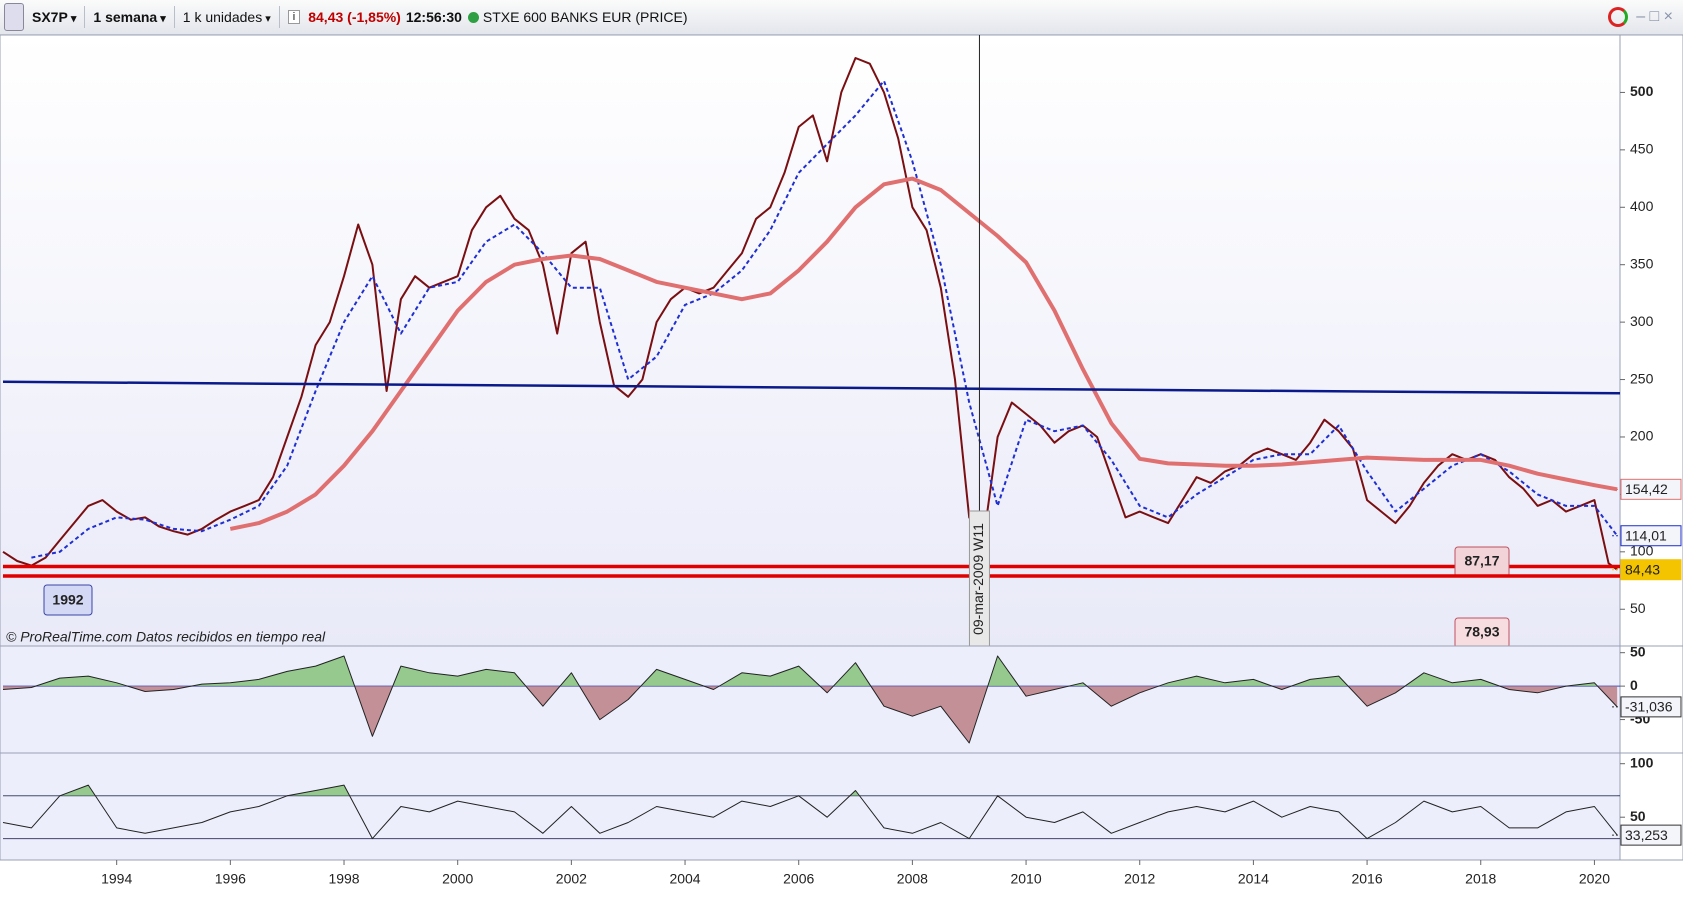 The width and height of the screenshot is (1683, 899). Describe the element at coordinates (1646, 835) in the screenshot. I see `last-value-label: 33,253` at that location.